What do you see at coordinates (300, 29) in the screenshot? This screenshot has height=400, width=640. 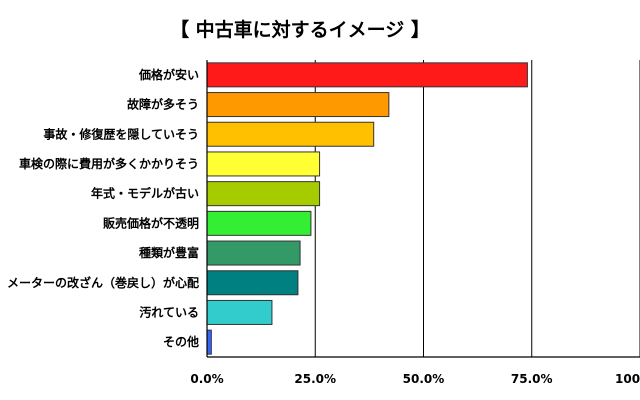 I see `chart-title: 【 中古車に対するイメージ 】` at bounding box center [300, 29].